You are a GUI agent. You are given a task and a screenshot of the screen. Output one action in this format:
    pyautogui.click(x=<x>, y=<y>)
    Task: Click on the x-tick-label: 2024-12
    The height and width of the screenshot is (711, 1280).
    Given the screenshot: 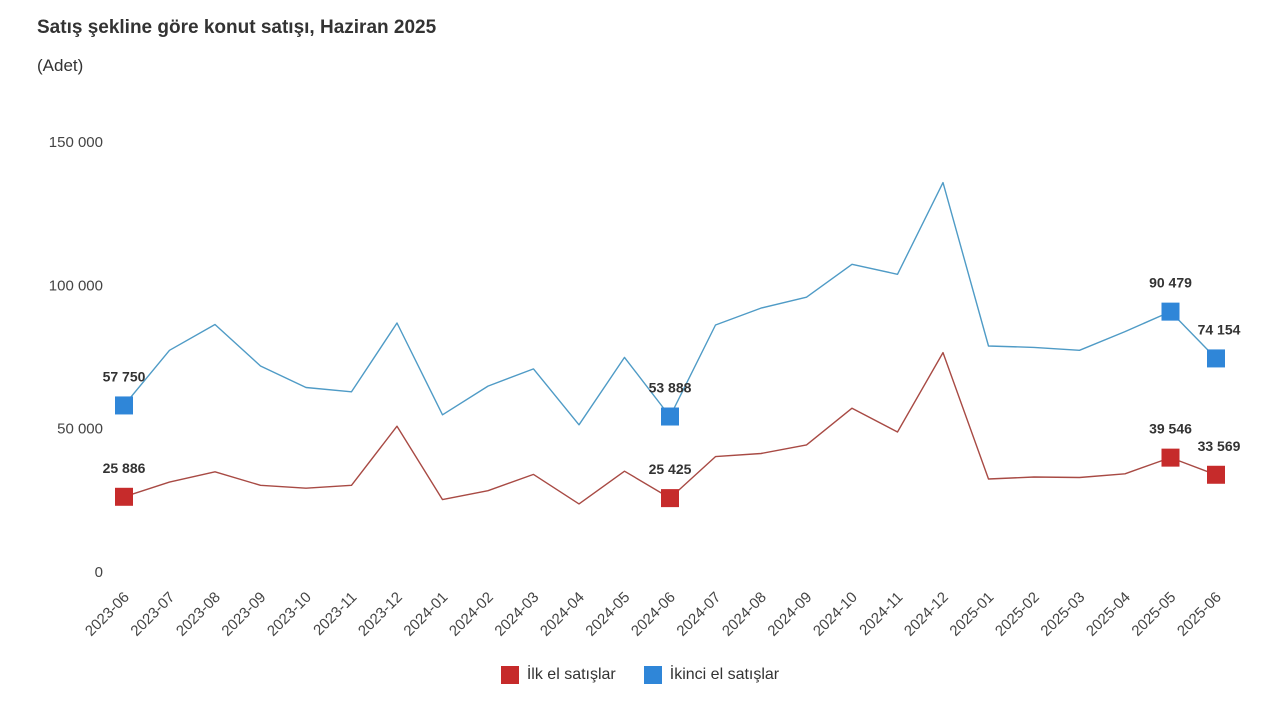 What is the action you would take?
    pyautogui.click(x=926, y=614)
    